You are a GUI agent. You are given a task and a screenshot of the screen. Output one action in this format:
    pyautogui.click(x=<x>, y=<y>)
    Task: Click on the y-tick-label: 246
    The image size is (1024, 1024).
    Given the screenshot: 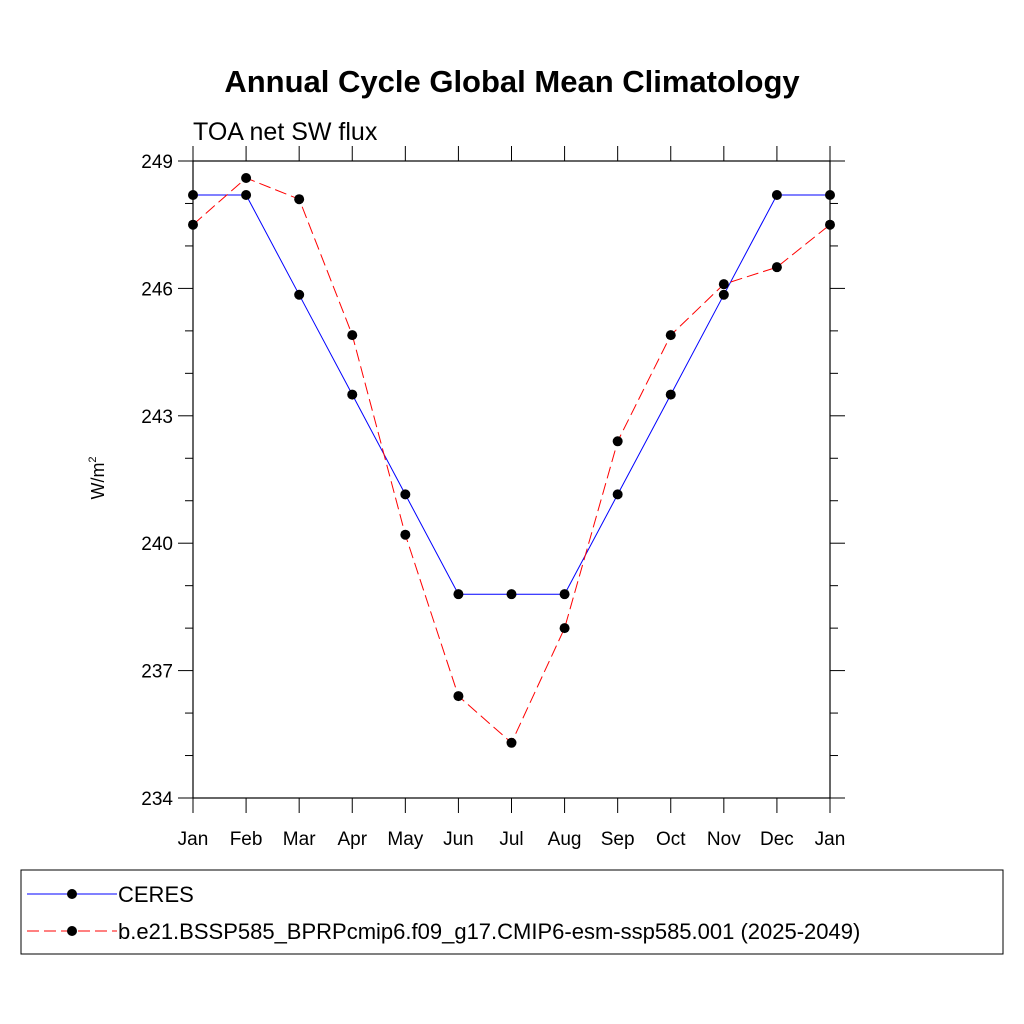 What is the action you would take?
    pyautogui.click(x=157, y=289)
    